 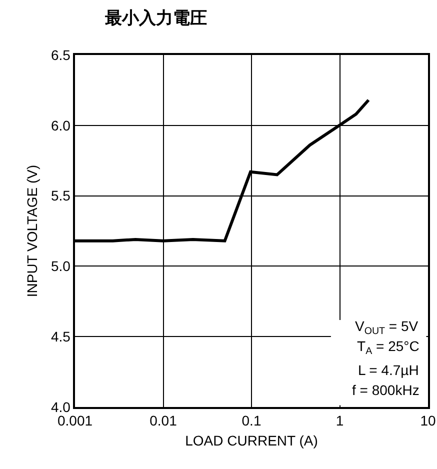 What do you see at coordinates (428, 420) in the screenshot?
I see `x-tick-label: 10` at bounding box center [428, 420].